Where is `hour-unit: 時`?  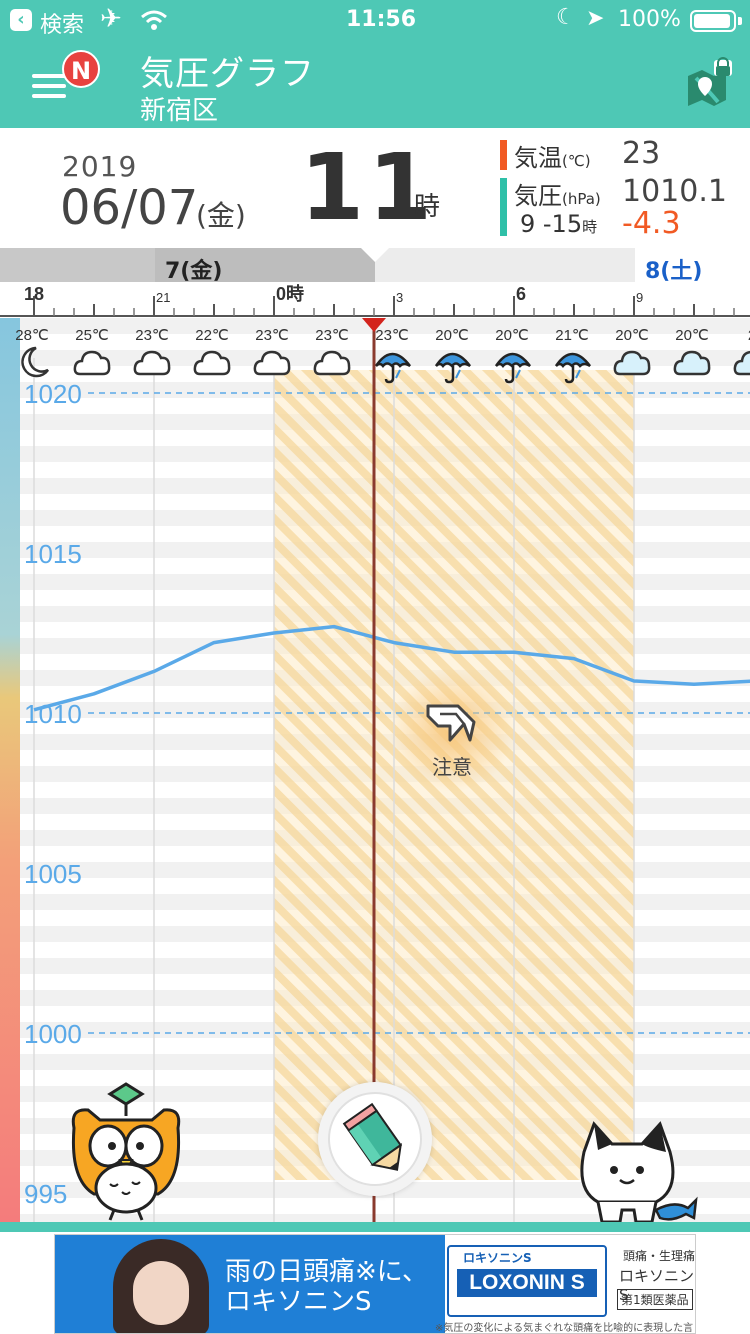 hour-unit: 時 is located at coordinates (427, 207).